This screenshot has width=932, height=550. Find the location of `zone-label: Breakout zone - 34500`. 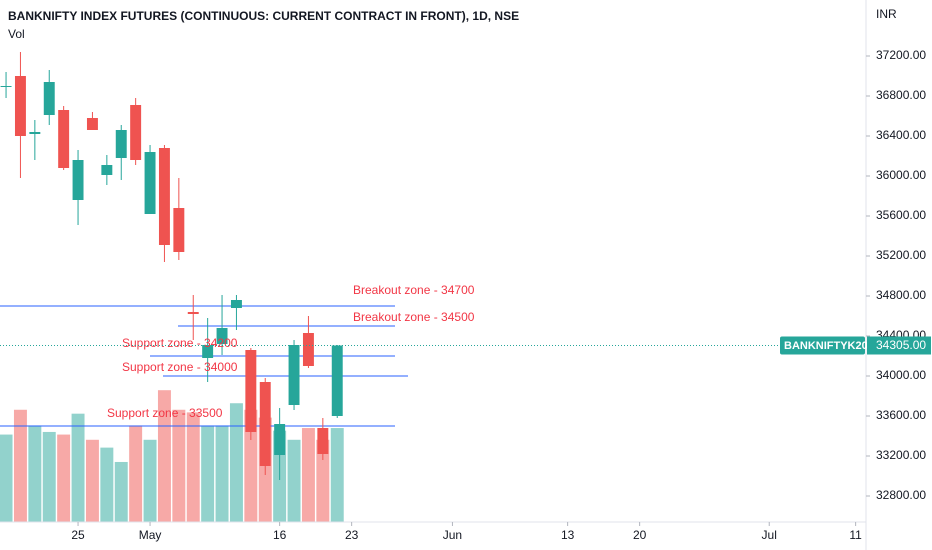

zone-label: Breakout zone - 34500 is located at coordinates (414, 317).